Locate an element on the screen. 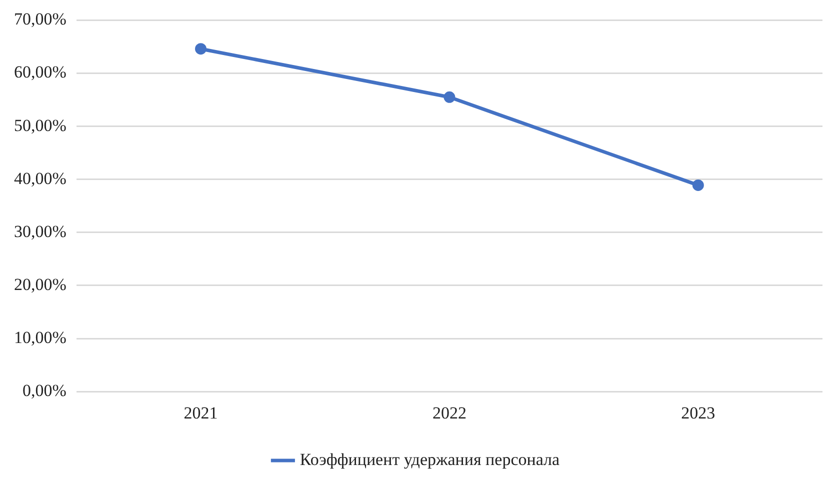  y-tick-label: 40,00% is located at coordinates (40, 178).